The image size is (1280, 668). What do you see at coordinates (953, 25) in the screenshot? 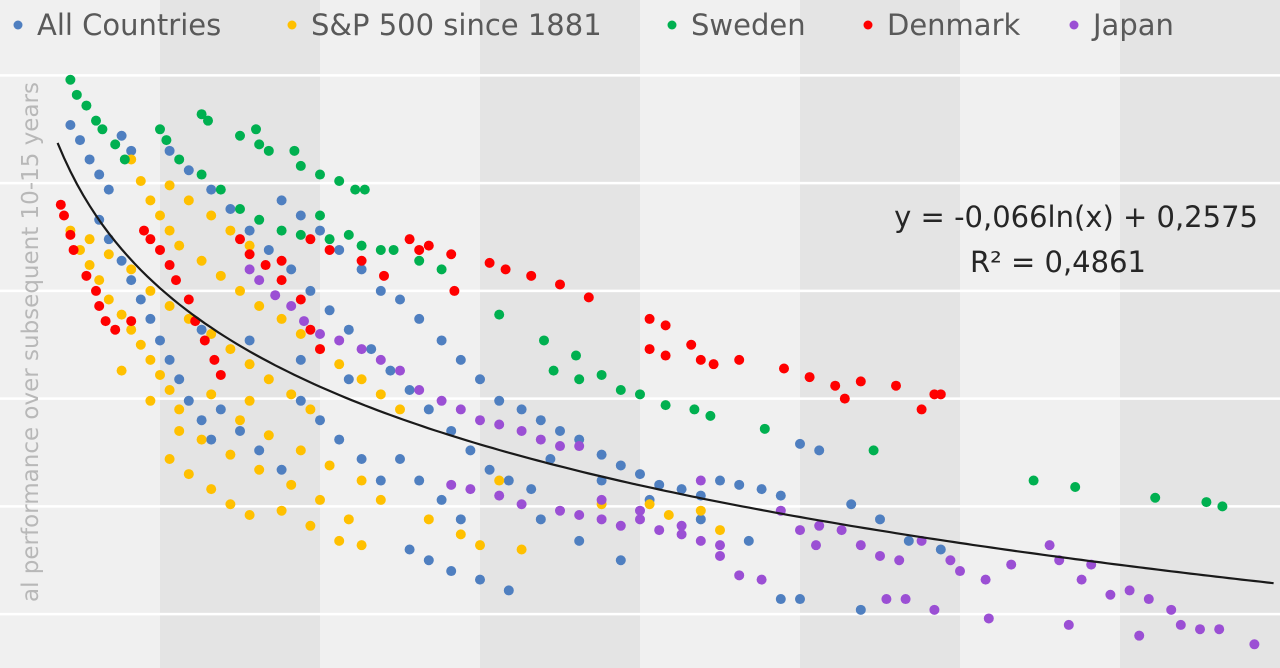
I see `legend-label: Denmark` at bounding box center [953, 25].